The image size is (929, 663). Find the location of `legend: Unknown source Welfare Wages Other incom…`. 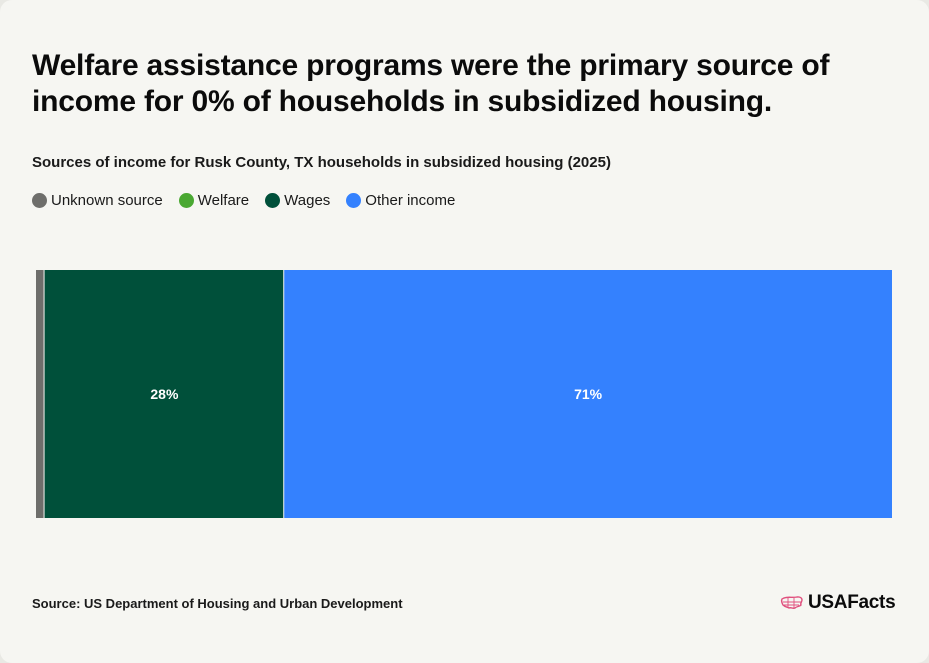

legend: Unknown source Welfare Wages Other incom… is located at coordinates (251, 200).